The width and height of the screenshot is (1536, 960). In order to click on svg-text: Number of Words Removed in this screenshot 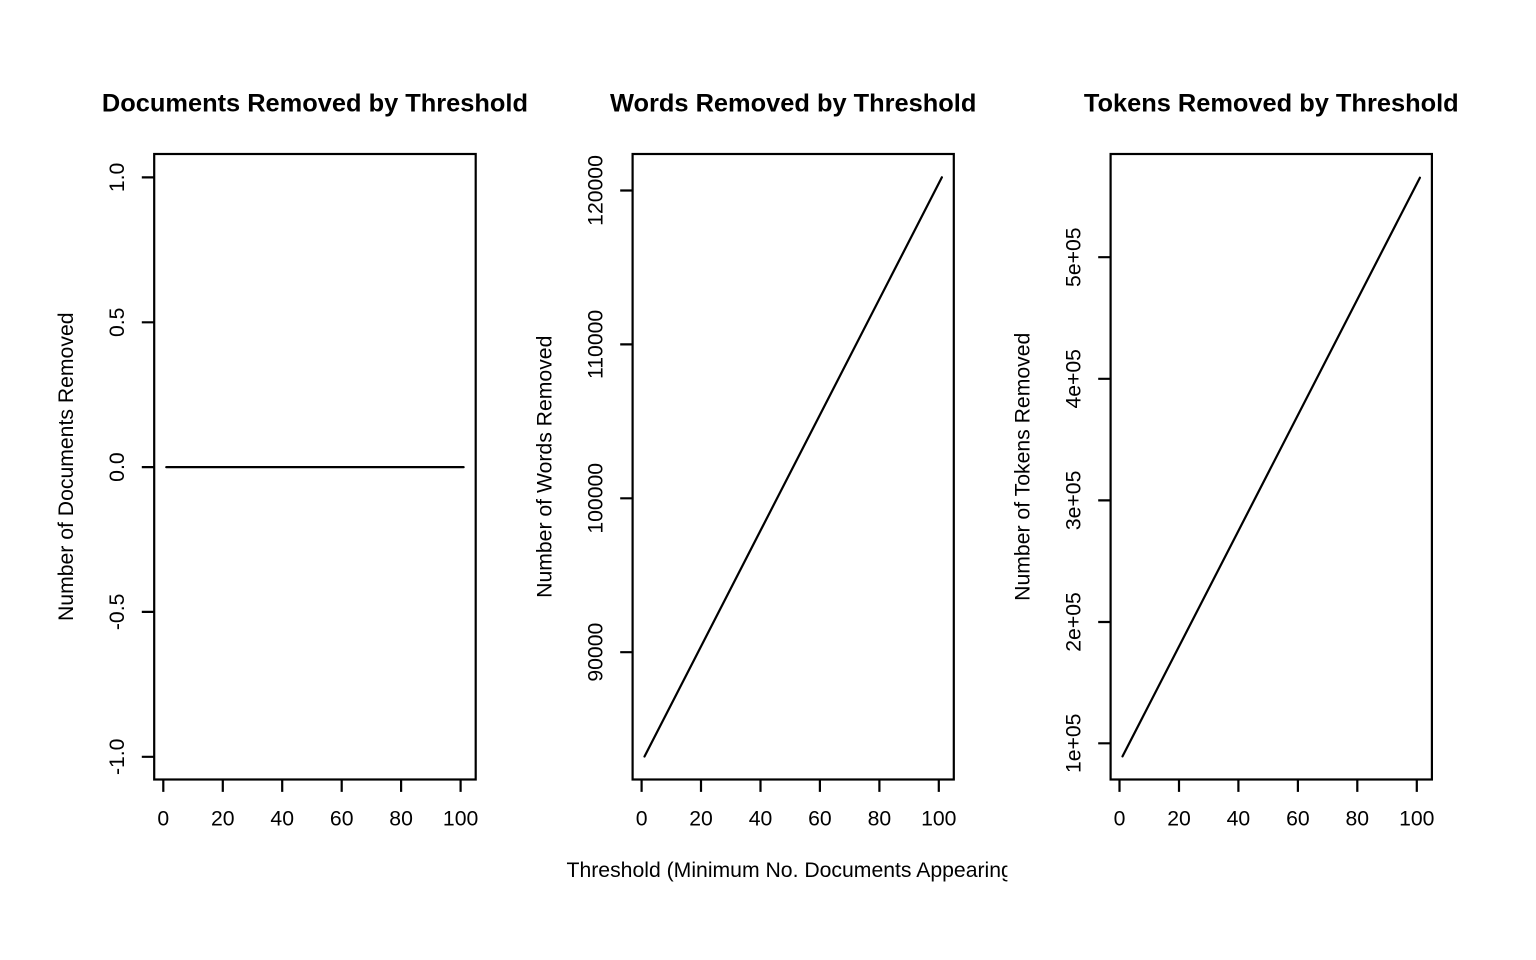, I will do `click(544, 467)`.